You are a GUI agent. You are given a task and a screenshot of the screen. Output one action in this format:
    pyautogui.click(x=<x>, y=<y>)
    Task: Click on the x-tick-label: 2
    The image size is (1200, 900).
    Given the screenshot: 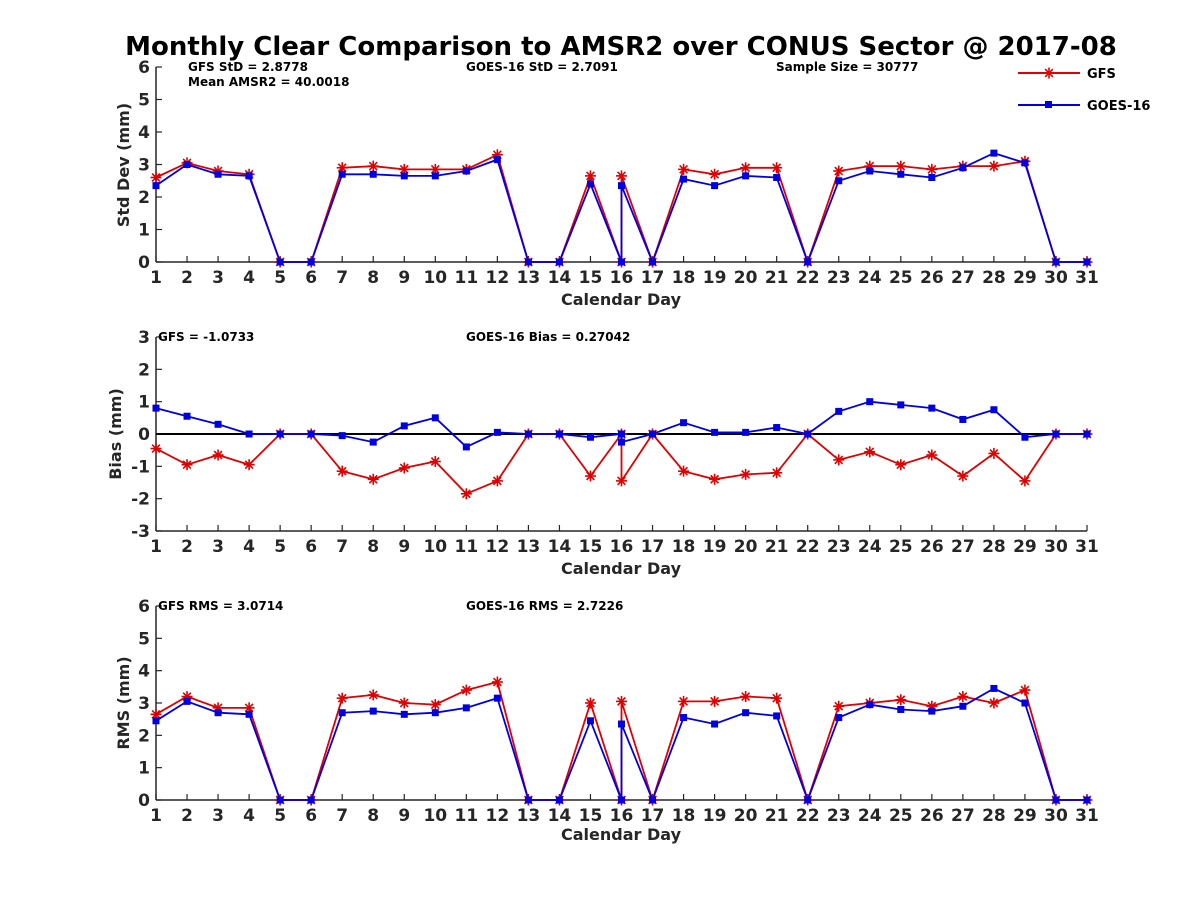 What is the action you would take?
    pyautogui.click(x=187, y=816)
    